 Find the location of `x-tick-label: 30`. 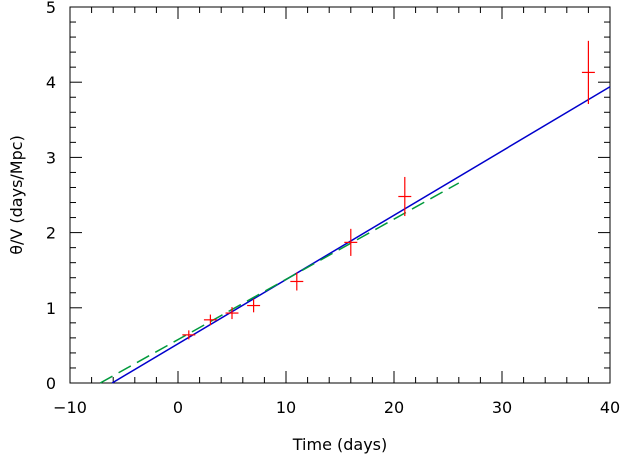

x-tick-label: 30 is located at coordinates (502, 407).